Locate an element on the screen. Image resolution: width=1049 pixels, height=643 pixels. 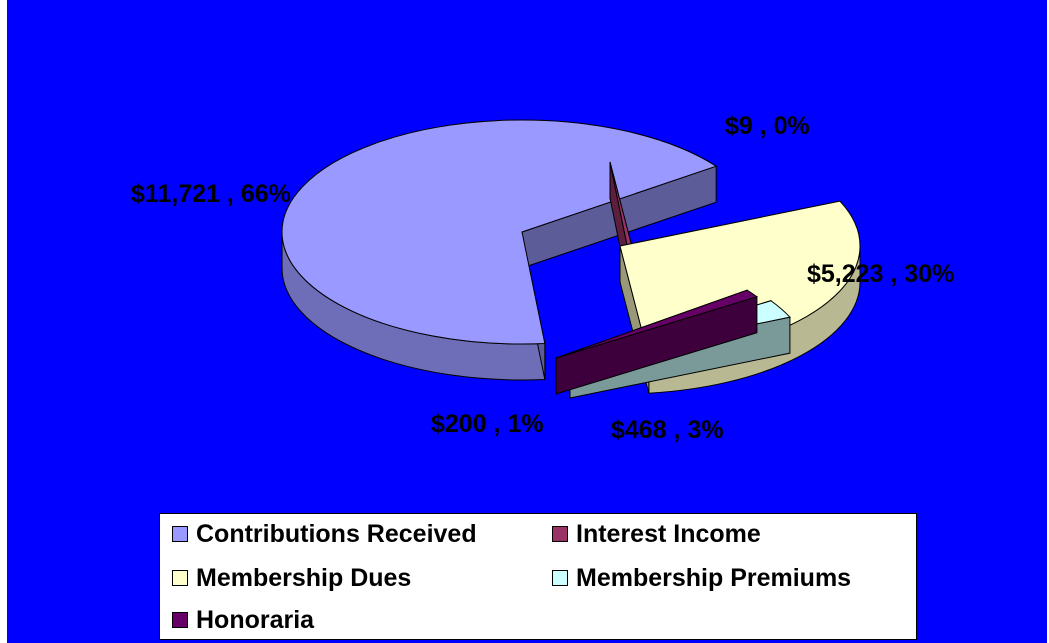
data-label-membership-dues: $5,223 , 30% is located at coordinates (880, 274).